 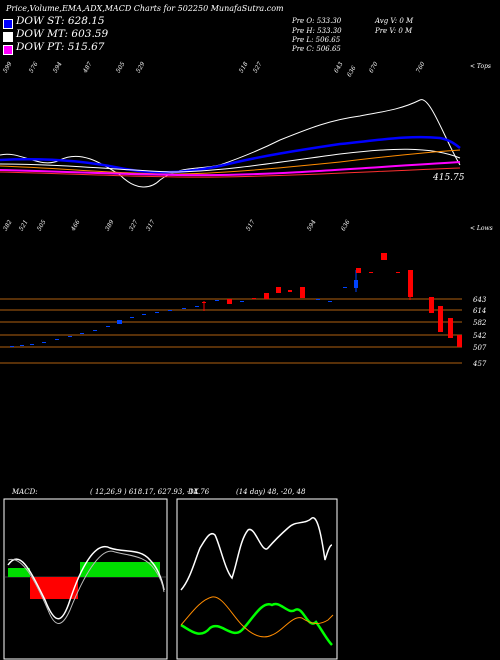 What do you see at coordinates (24, 492) in the screenshot?
I see `macd-title: MACD:` at bounding box center [24, 492].